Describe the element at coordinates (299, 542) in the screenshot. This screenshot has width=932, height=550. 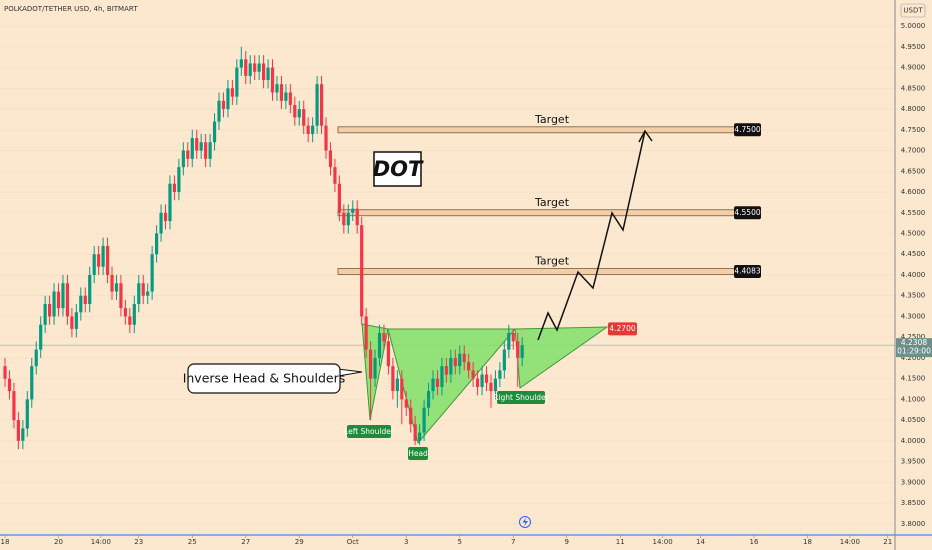
I see `x-tick-label: 29` at that location.